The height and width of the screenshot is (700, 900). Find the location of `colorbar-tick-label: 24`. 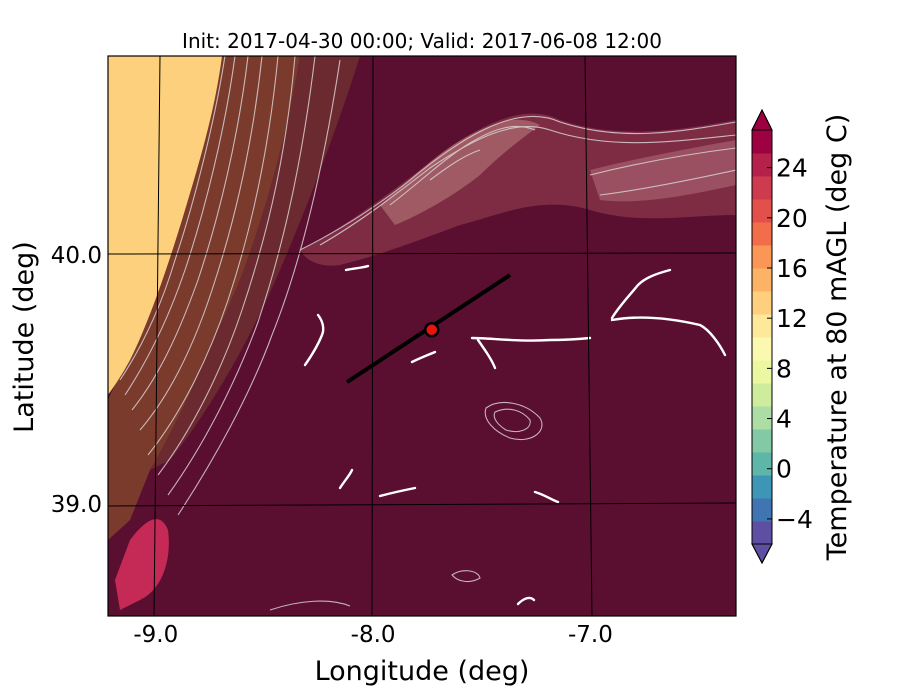

colorbar-tick-label: 24 is located at coordinates (792, 168).